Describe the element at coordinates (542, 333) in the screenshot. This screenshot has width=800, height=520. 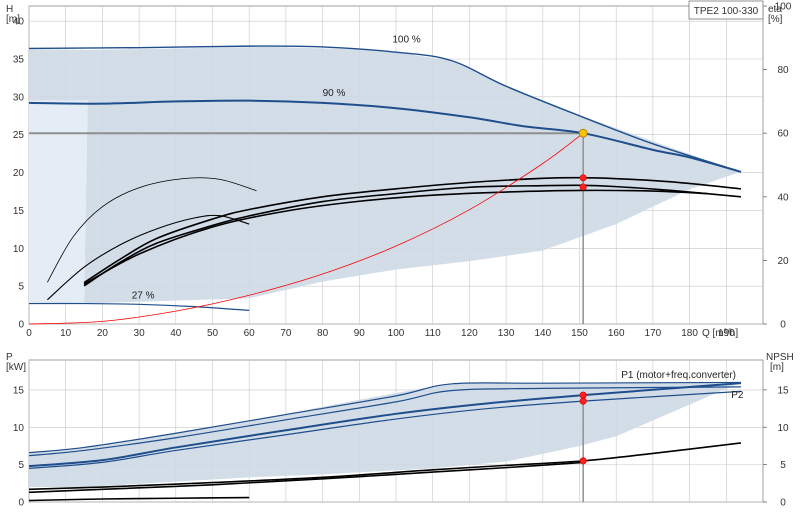
I see `x-tick-label: 140` at that location.